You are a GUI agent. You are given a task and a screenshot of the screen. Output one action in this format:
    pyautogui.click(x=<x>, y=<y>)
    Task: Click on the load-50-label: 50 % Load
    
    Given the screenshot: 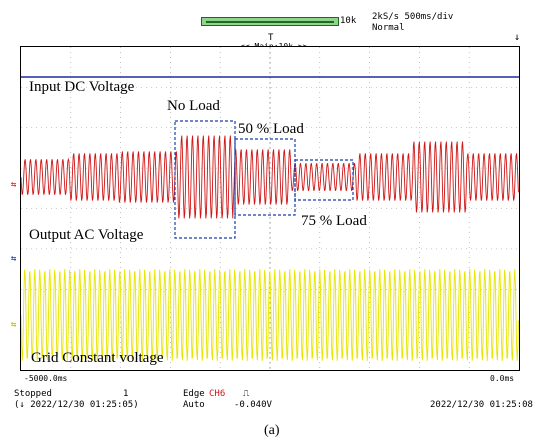 What is the action you would take?
    pyautogui.click(x=271, y=129)
    